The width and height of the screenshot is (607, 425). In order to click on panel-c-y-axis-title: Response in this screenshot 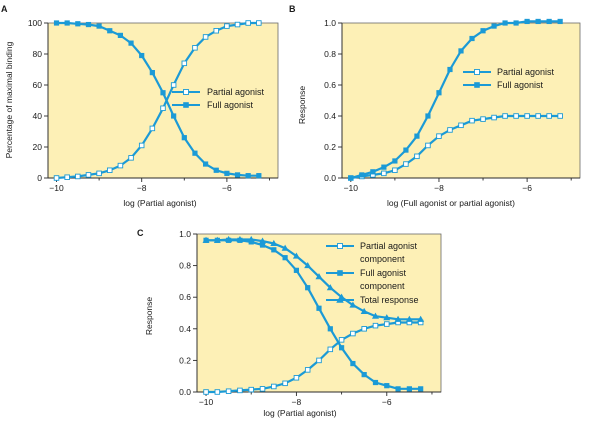, I will do `click(149, 316)`.